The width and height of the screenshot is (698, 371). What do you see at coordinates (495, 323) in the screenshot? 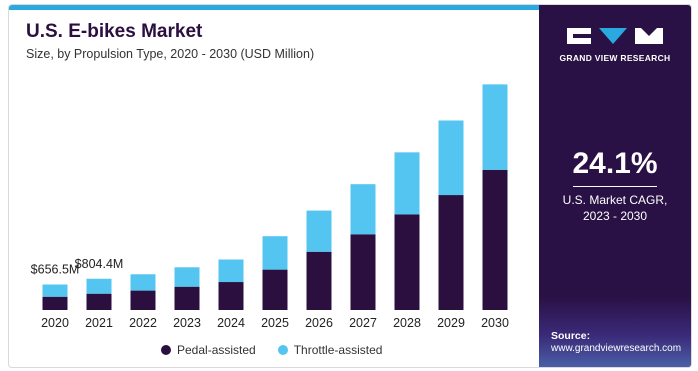
I see `x-tick-label-2030: 2030` at bounding box center [495, 323].